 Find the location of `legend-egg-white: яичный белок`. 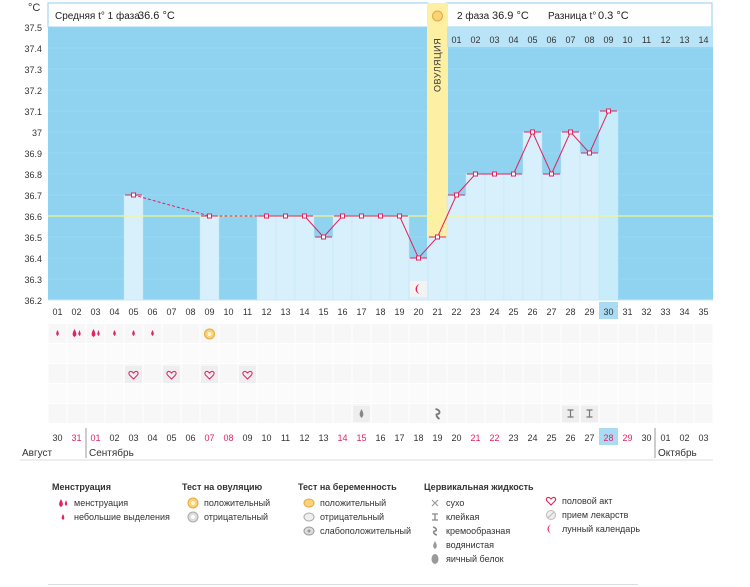

legend-egg-white: яичный белок is located at coordinates (475, 559).